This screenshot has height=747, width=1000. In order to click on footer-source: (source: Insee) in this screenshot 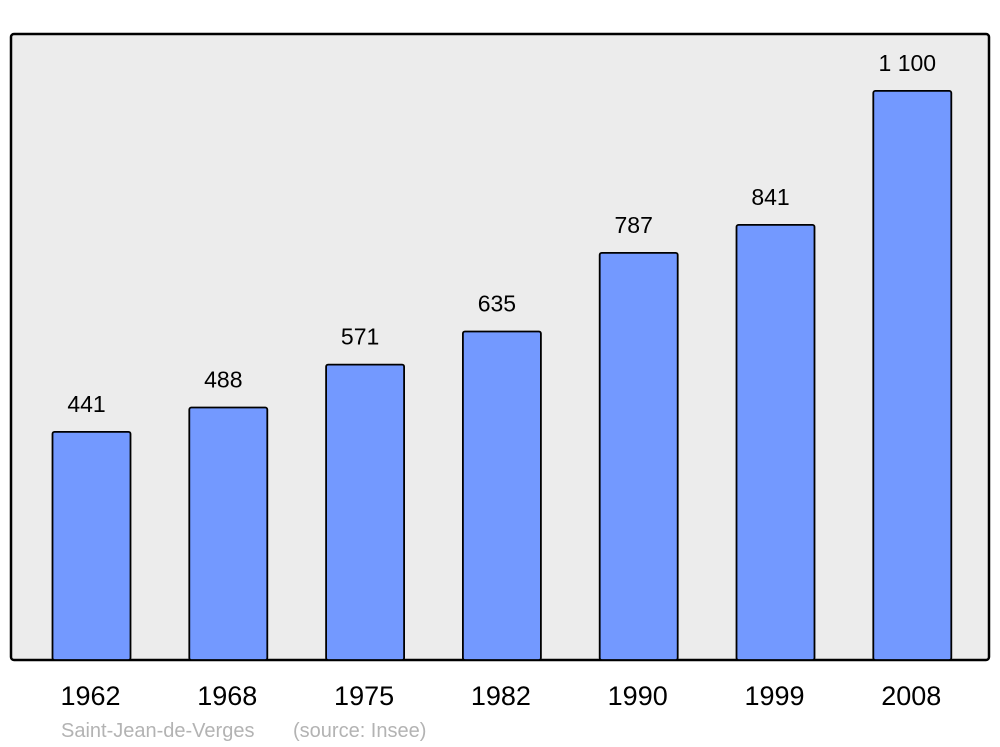, I will do `click(359, 731)`.